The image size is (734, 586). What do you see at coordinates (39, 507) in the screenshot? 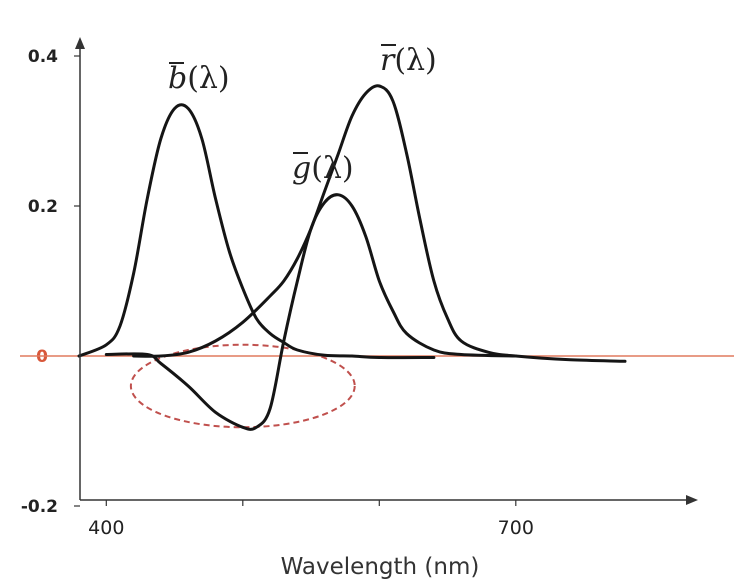
I see `y-tick-label: -0.2` at bounding box center [39, 507].